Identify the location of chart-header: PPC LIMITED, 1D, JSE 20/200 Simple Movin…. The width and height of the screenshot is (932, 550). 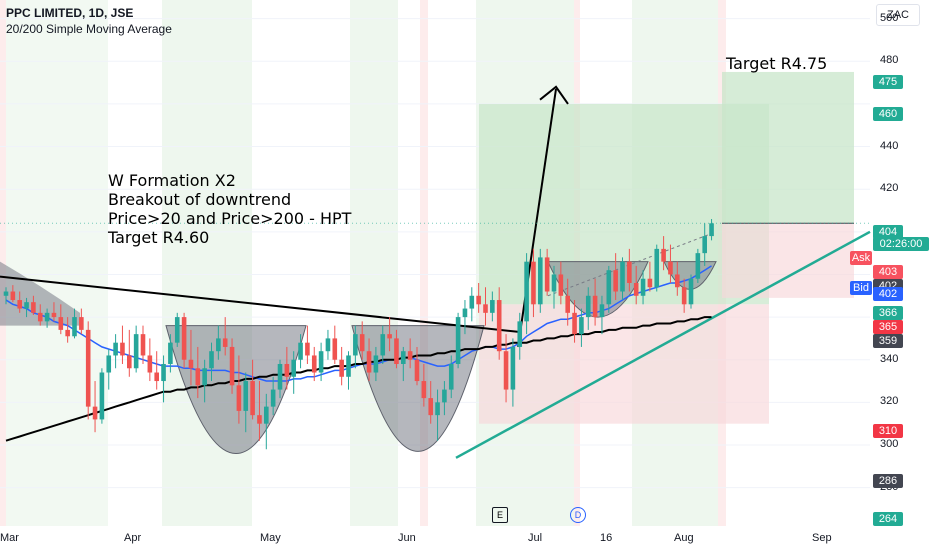
(89, 21).